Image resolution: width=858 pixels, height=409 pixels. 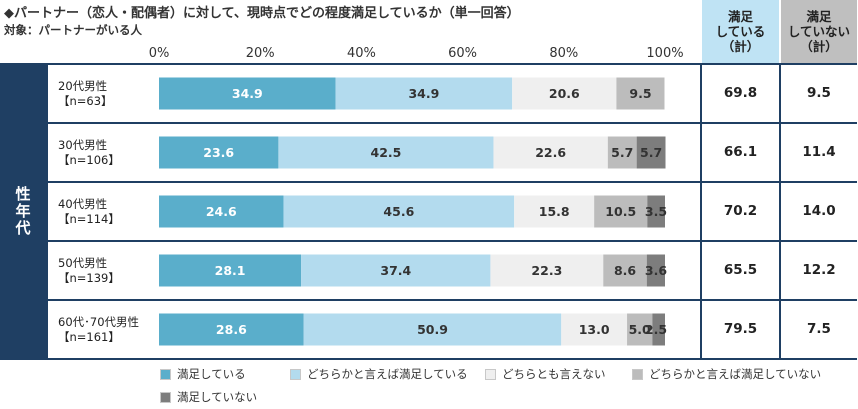 I want to click on category-label: 60代･70代男性 【n=161】, so click(x=98, y=330).